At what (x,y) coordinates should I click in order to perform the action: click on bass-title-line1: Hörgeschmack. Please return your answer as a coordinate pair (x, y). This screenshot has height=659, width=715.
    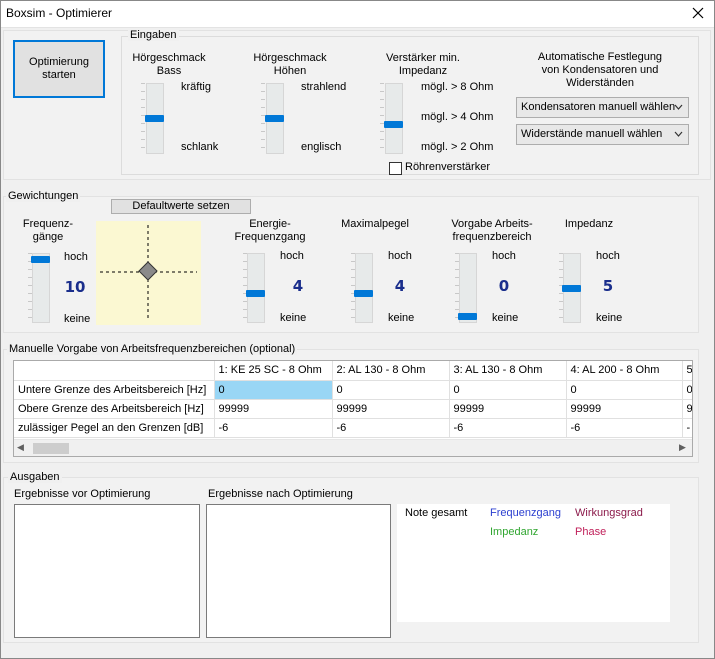
    Looking at the image, I should click on (169, 58).